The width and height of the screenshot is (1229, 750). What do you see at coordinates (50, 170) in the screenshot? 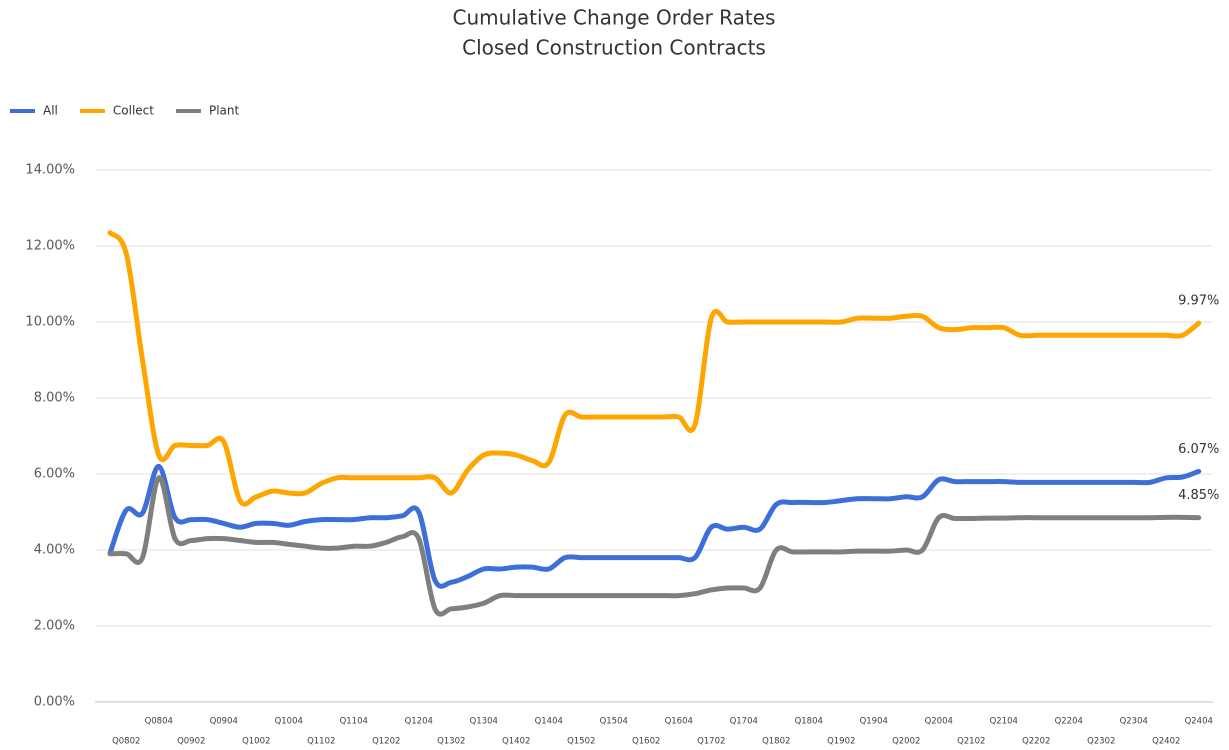
I see `y-tick-label: 14.00%` at bounding box center [50, 170].